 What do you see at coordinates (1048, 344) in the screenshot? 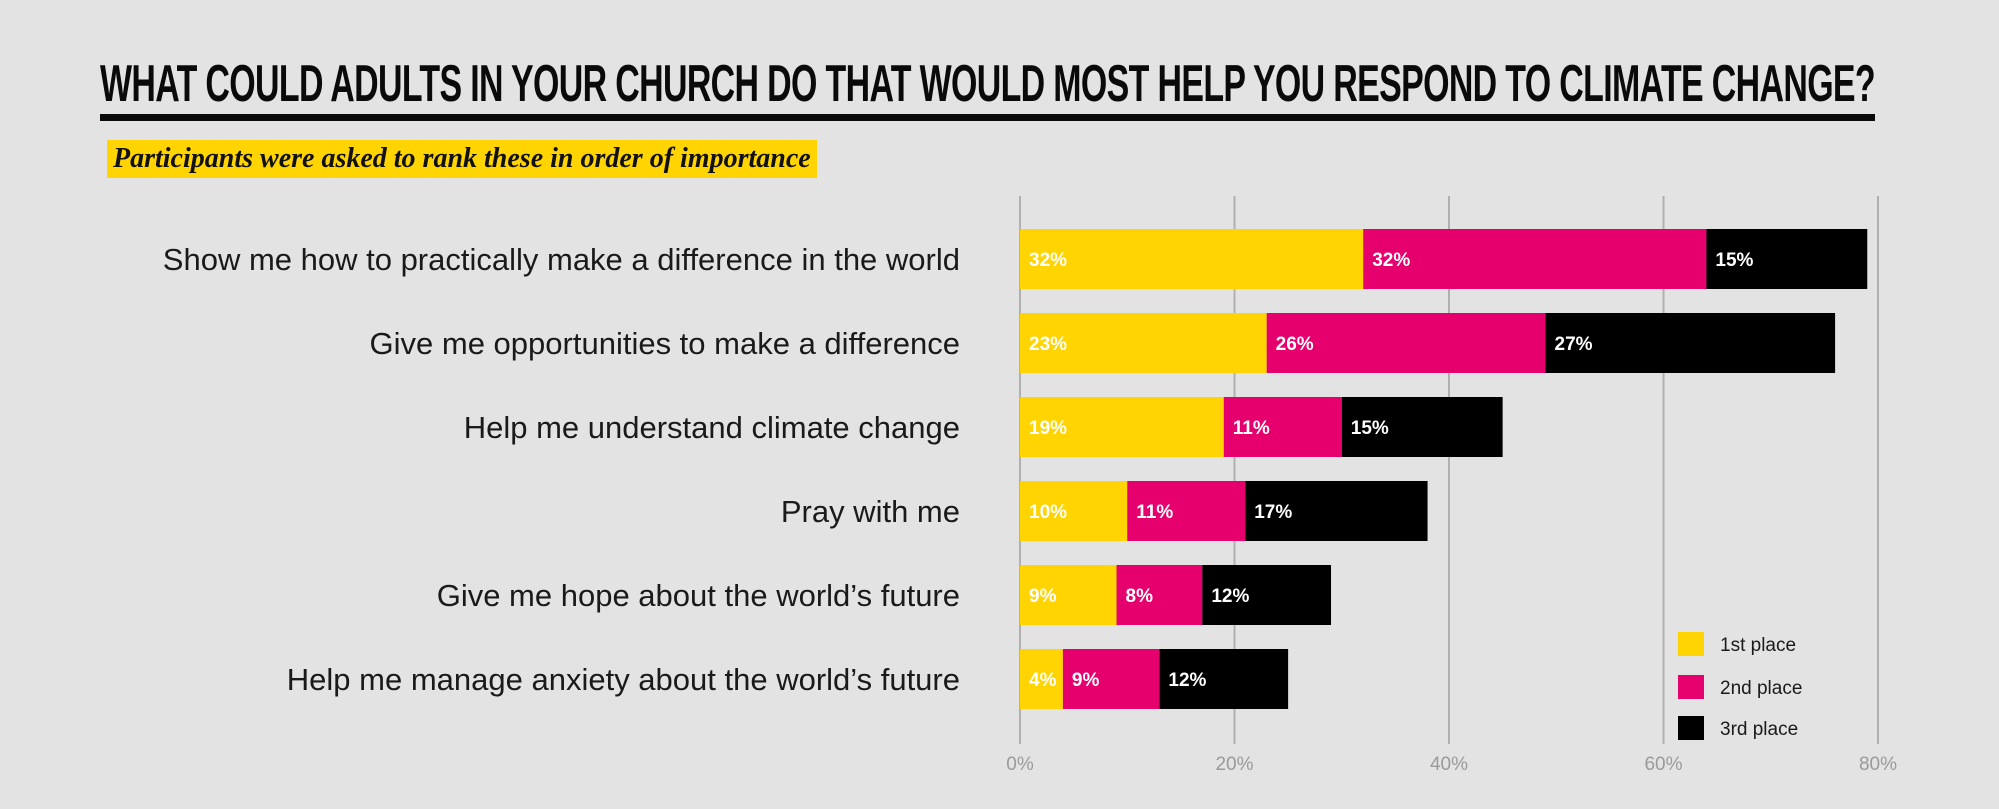
I see `bar-value-label: 23%` at bounding box center [1048, 344].